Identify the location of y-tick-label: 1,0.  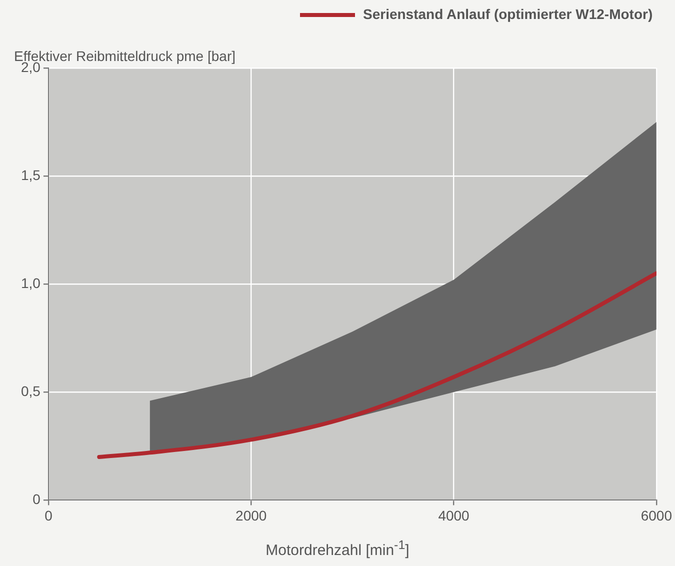
(30, 282).